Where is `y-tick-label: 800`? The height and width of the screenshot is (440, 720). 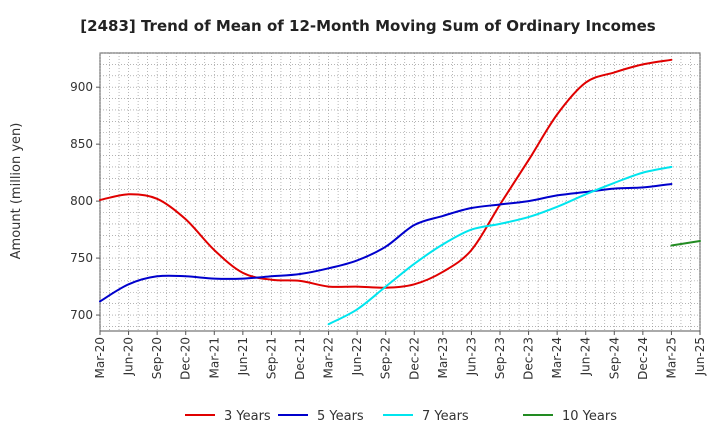 y-tick-label: 800 is located at coordinates (81, 201).